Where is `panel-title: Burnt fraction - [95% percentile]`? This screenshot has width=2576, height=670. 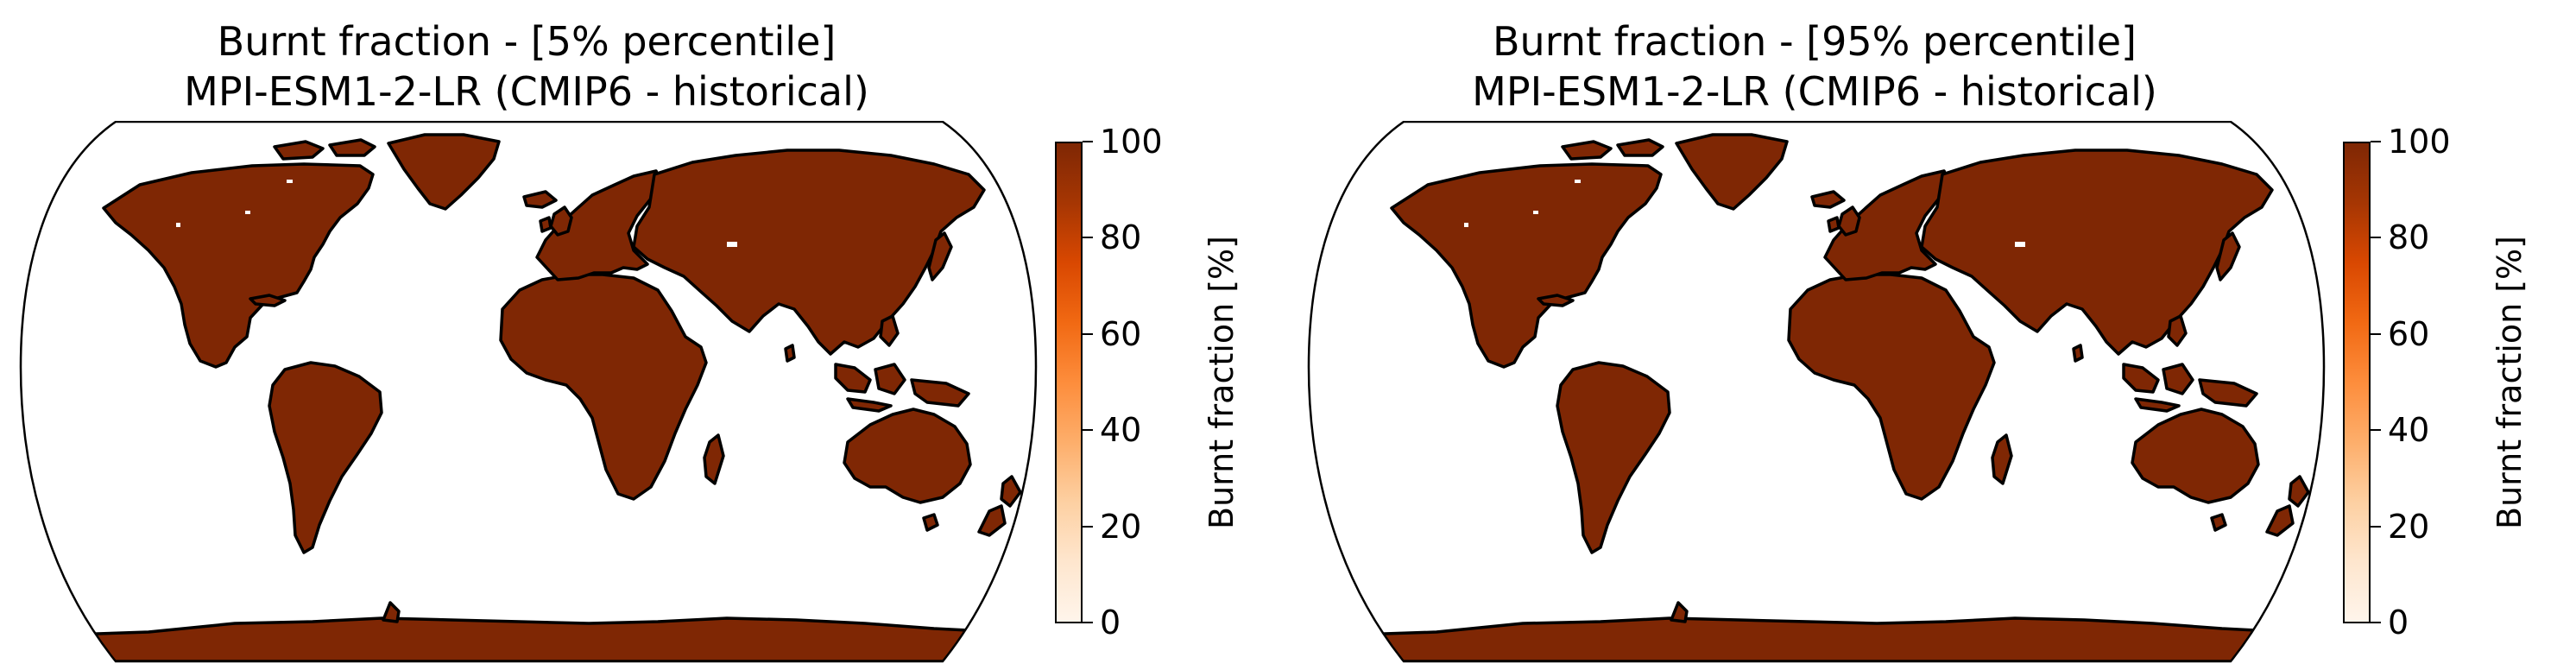 panel-title: Burnt fraction - [95% percentile] is located at coordinates (1815, 41).